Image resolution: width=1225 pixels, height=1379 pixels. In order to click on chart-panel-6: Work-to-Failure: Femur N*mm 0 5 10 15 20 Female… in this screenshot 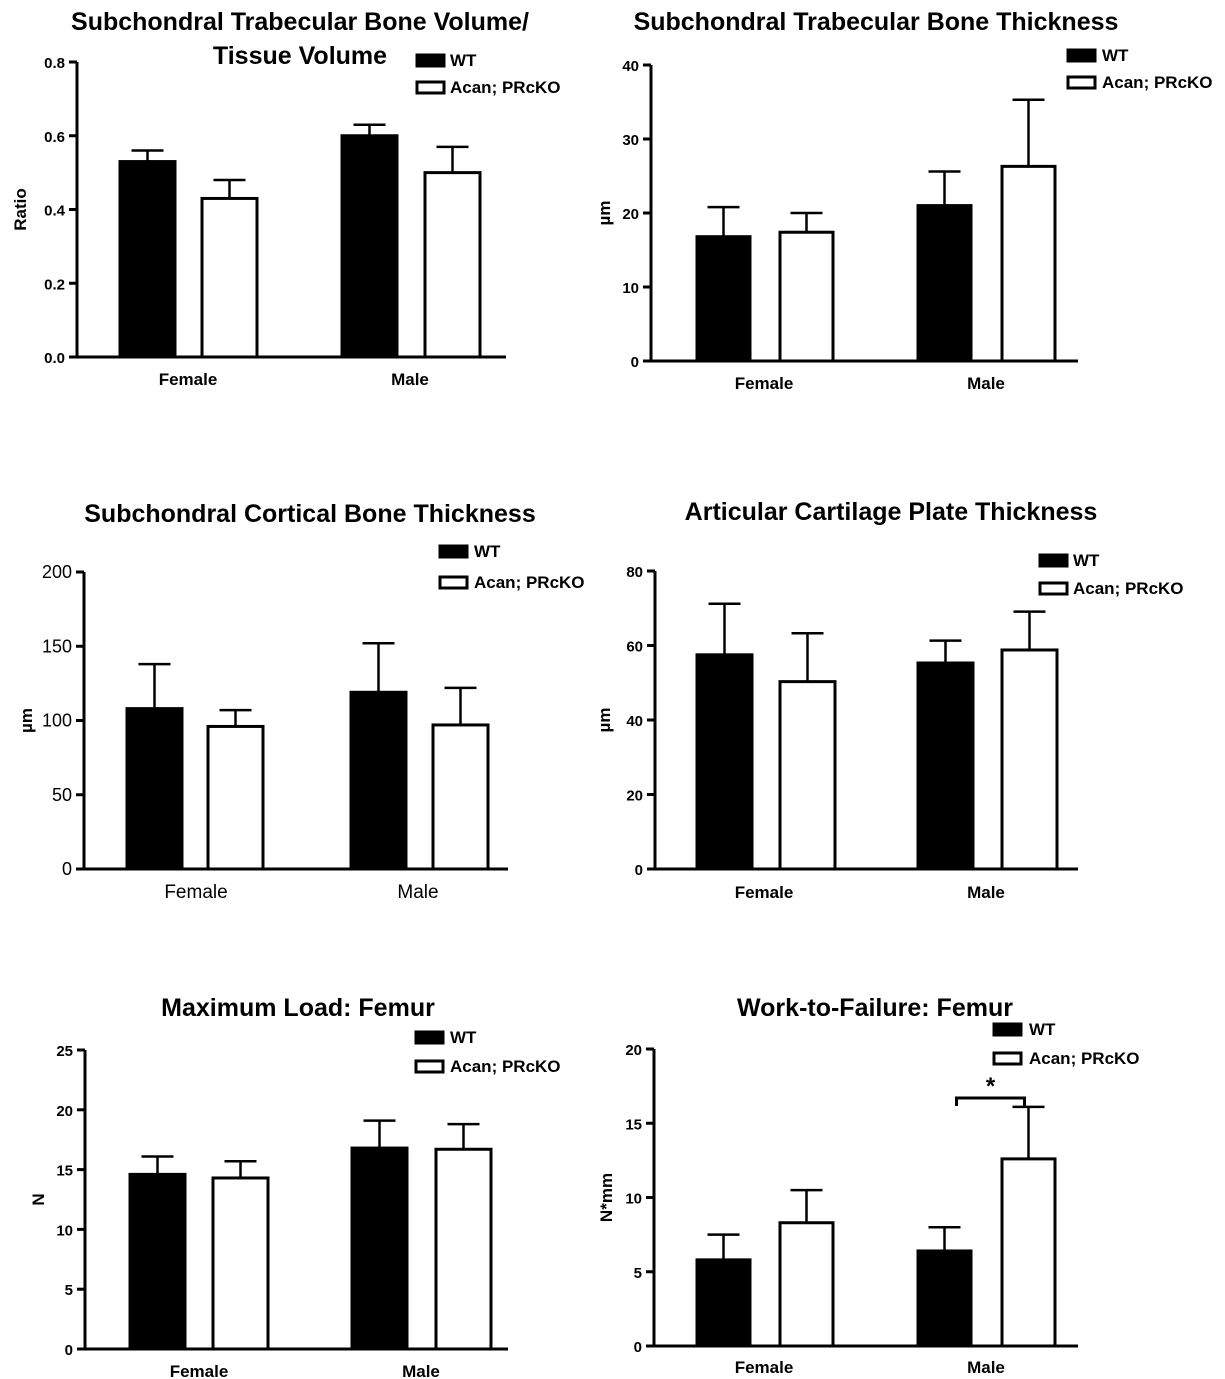, I will do `click(868, 1185)`.